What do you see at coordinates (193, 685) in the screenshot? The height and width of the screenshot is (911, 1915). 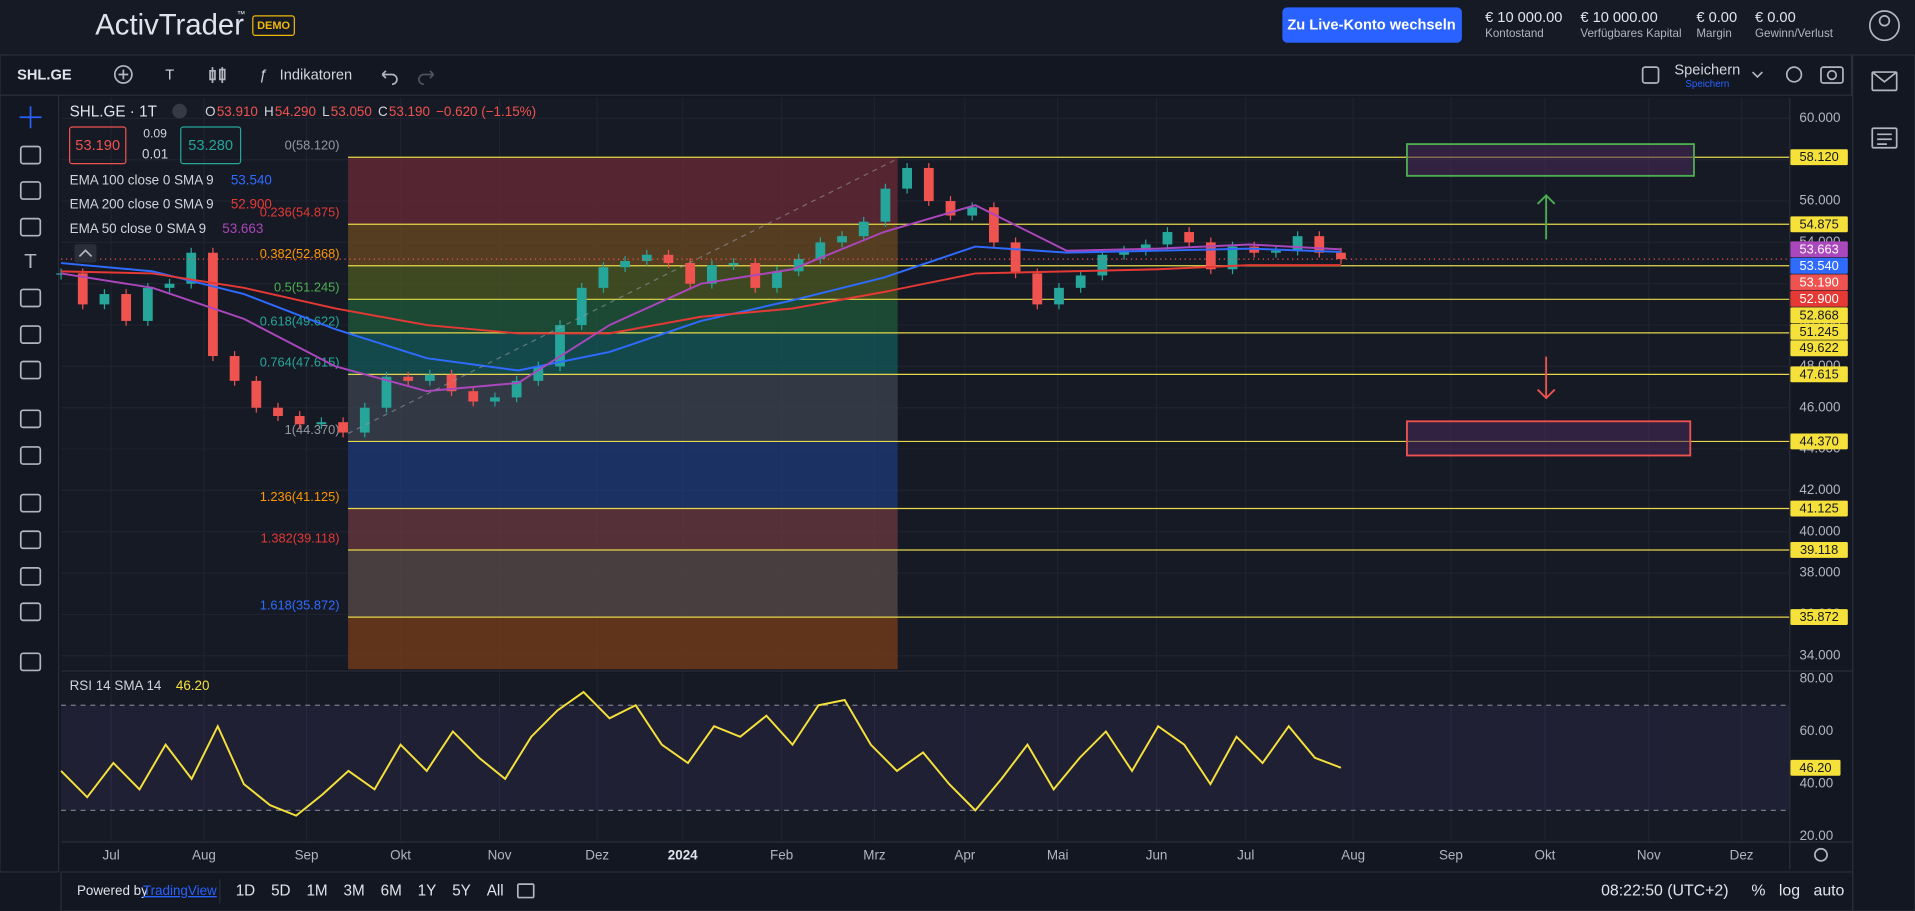 I see `rsi-value: 46.20` at bounding box center [193, 685].